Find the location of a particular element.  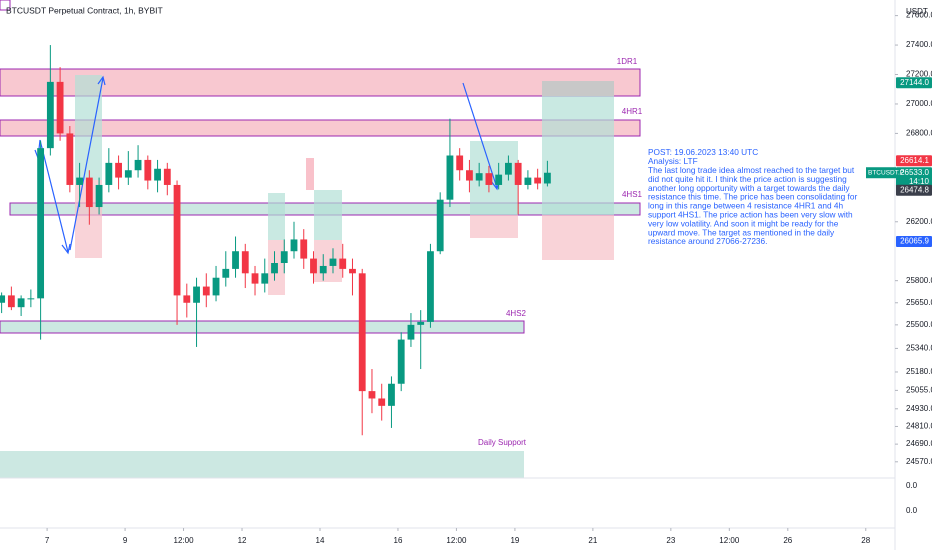

symbol-icon is located at coordinates (5, 5).